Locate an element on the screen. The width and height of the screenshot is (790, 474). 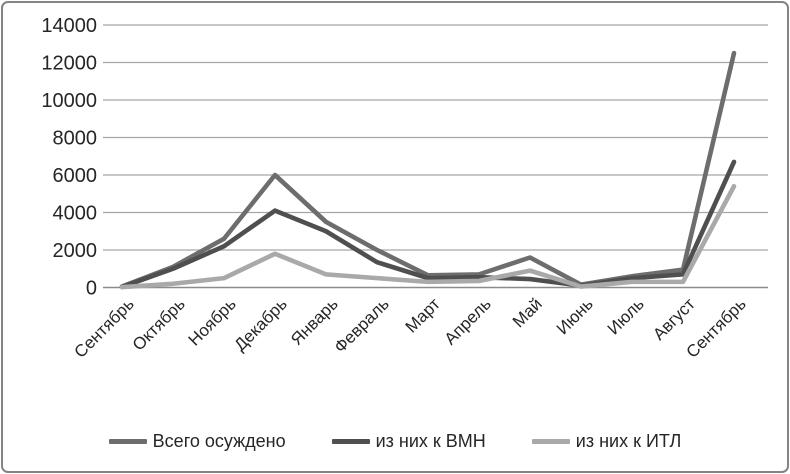
x-axis-label: Апрель is located at coordinates (468, 321).